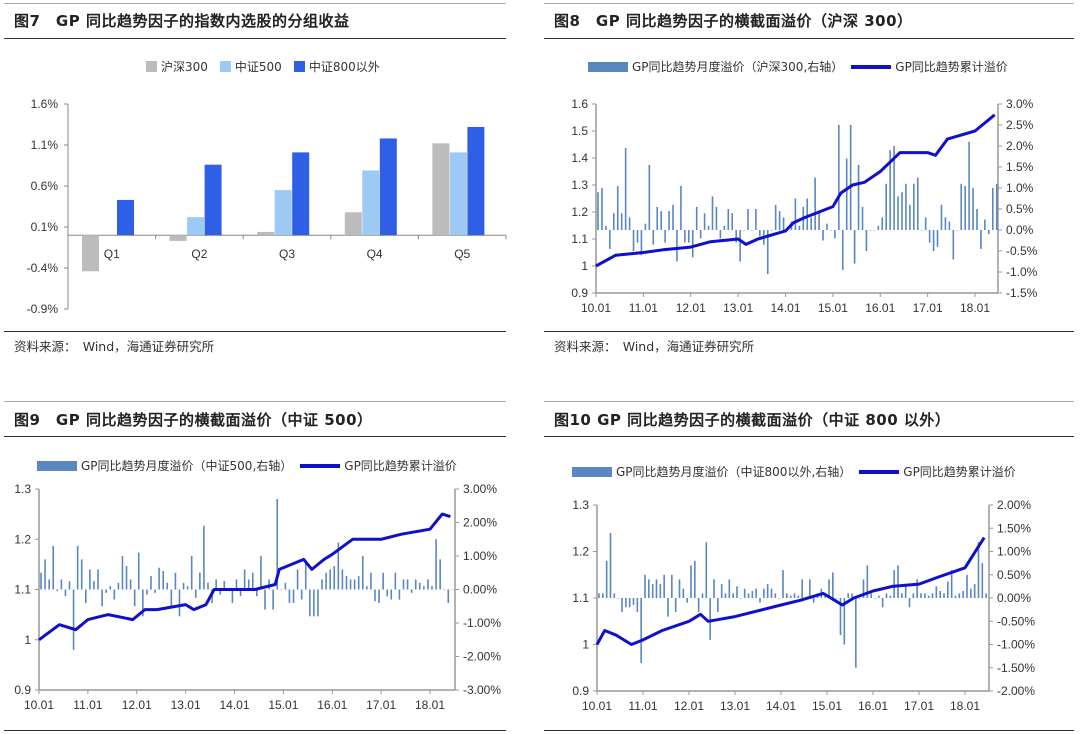 The height and width of the screenshot is (734, 1080). Describe the element at coordinates (22, 539) in the screenshot. I see `fig9-left-tick-label: 1.2` at that location.